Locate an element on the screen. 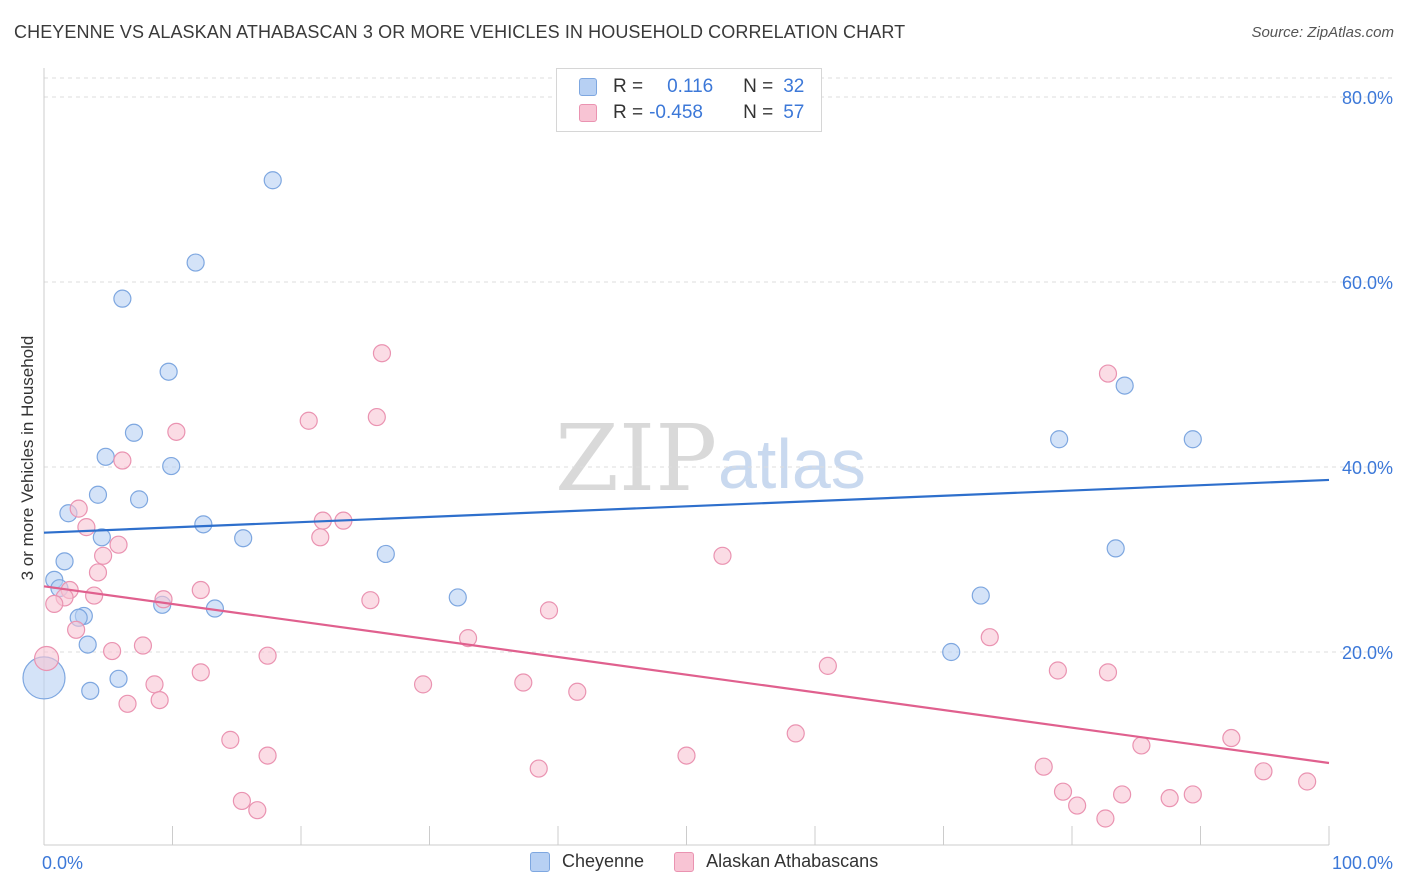 The width and height of the screenshot is (1406, 892). series-legend: Cheyenne Alaskan Athabascans is located at coordinates (719, 861).